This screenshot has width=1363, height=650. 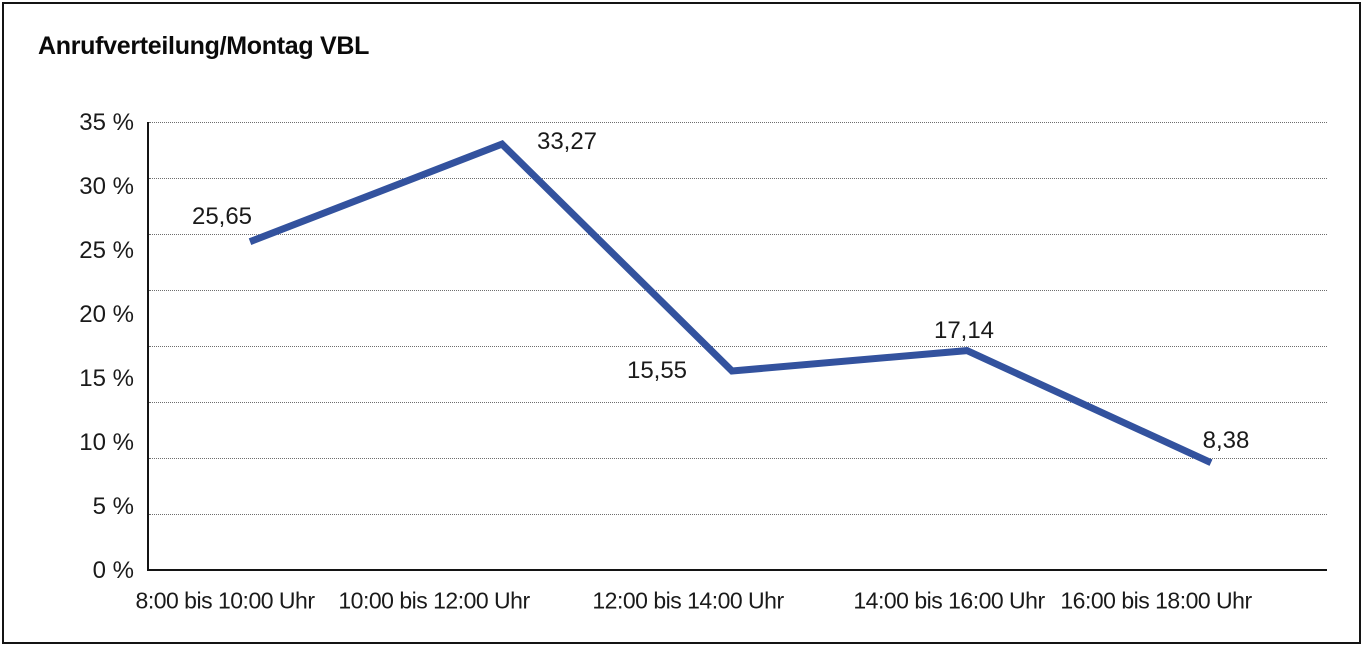 I want to click on x-axis-label: 12:00 bis 14:00 Uhr, so click(x=687, y=601).